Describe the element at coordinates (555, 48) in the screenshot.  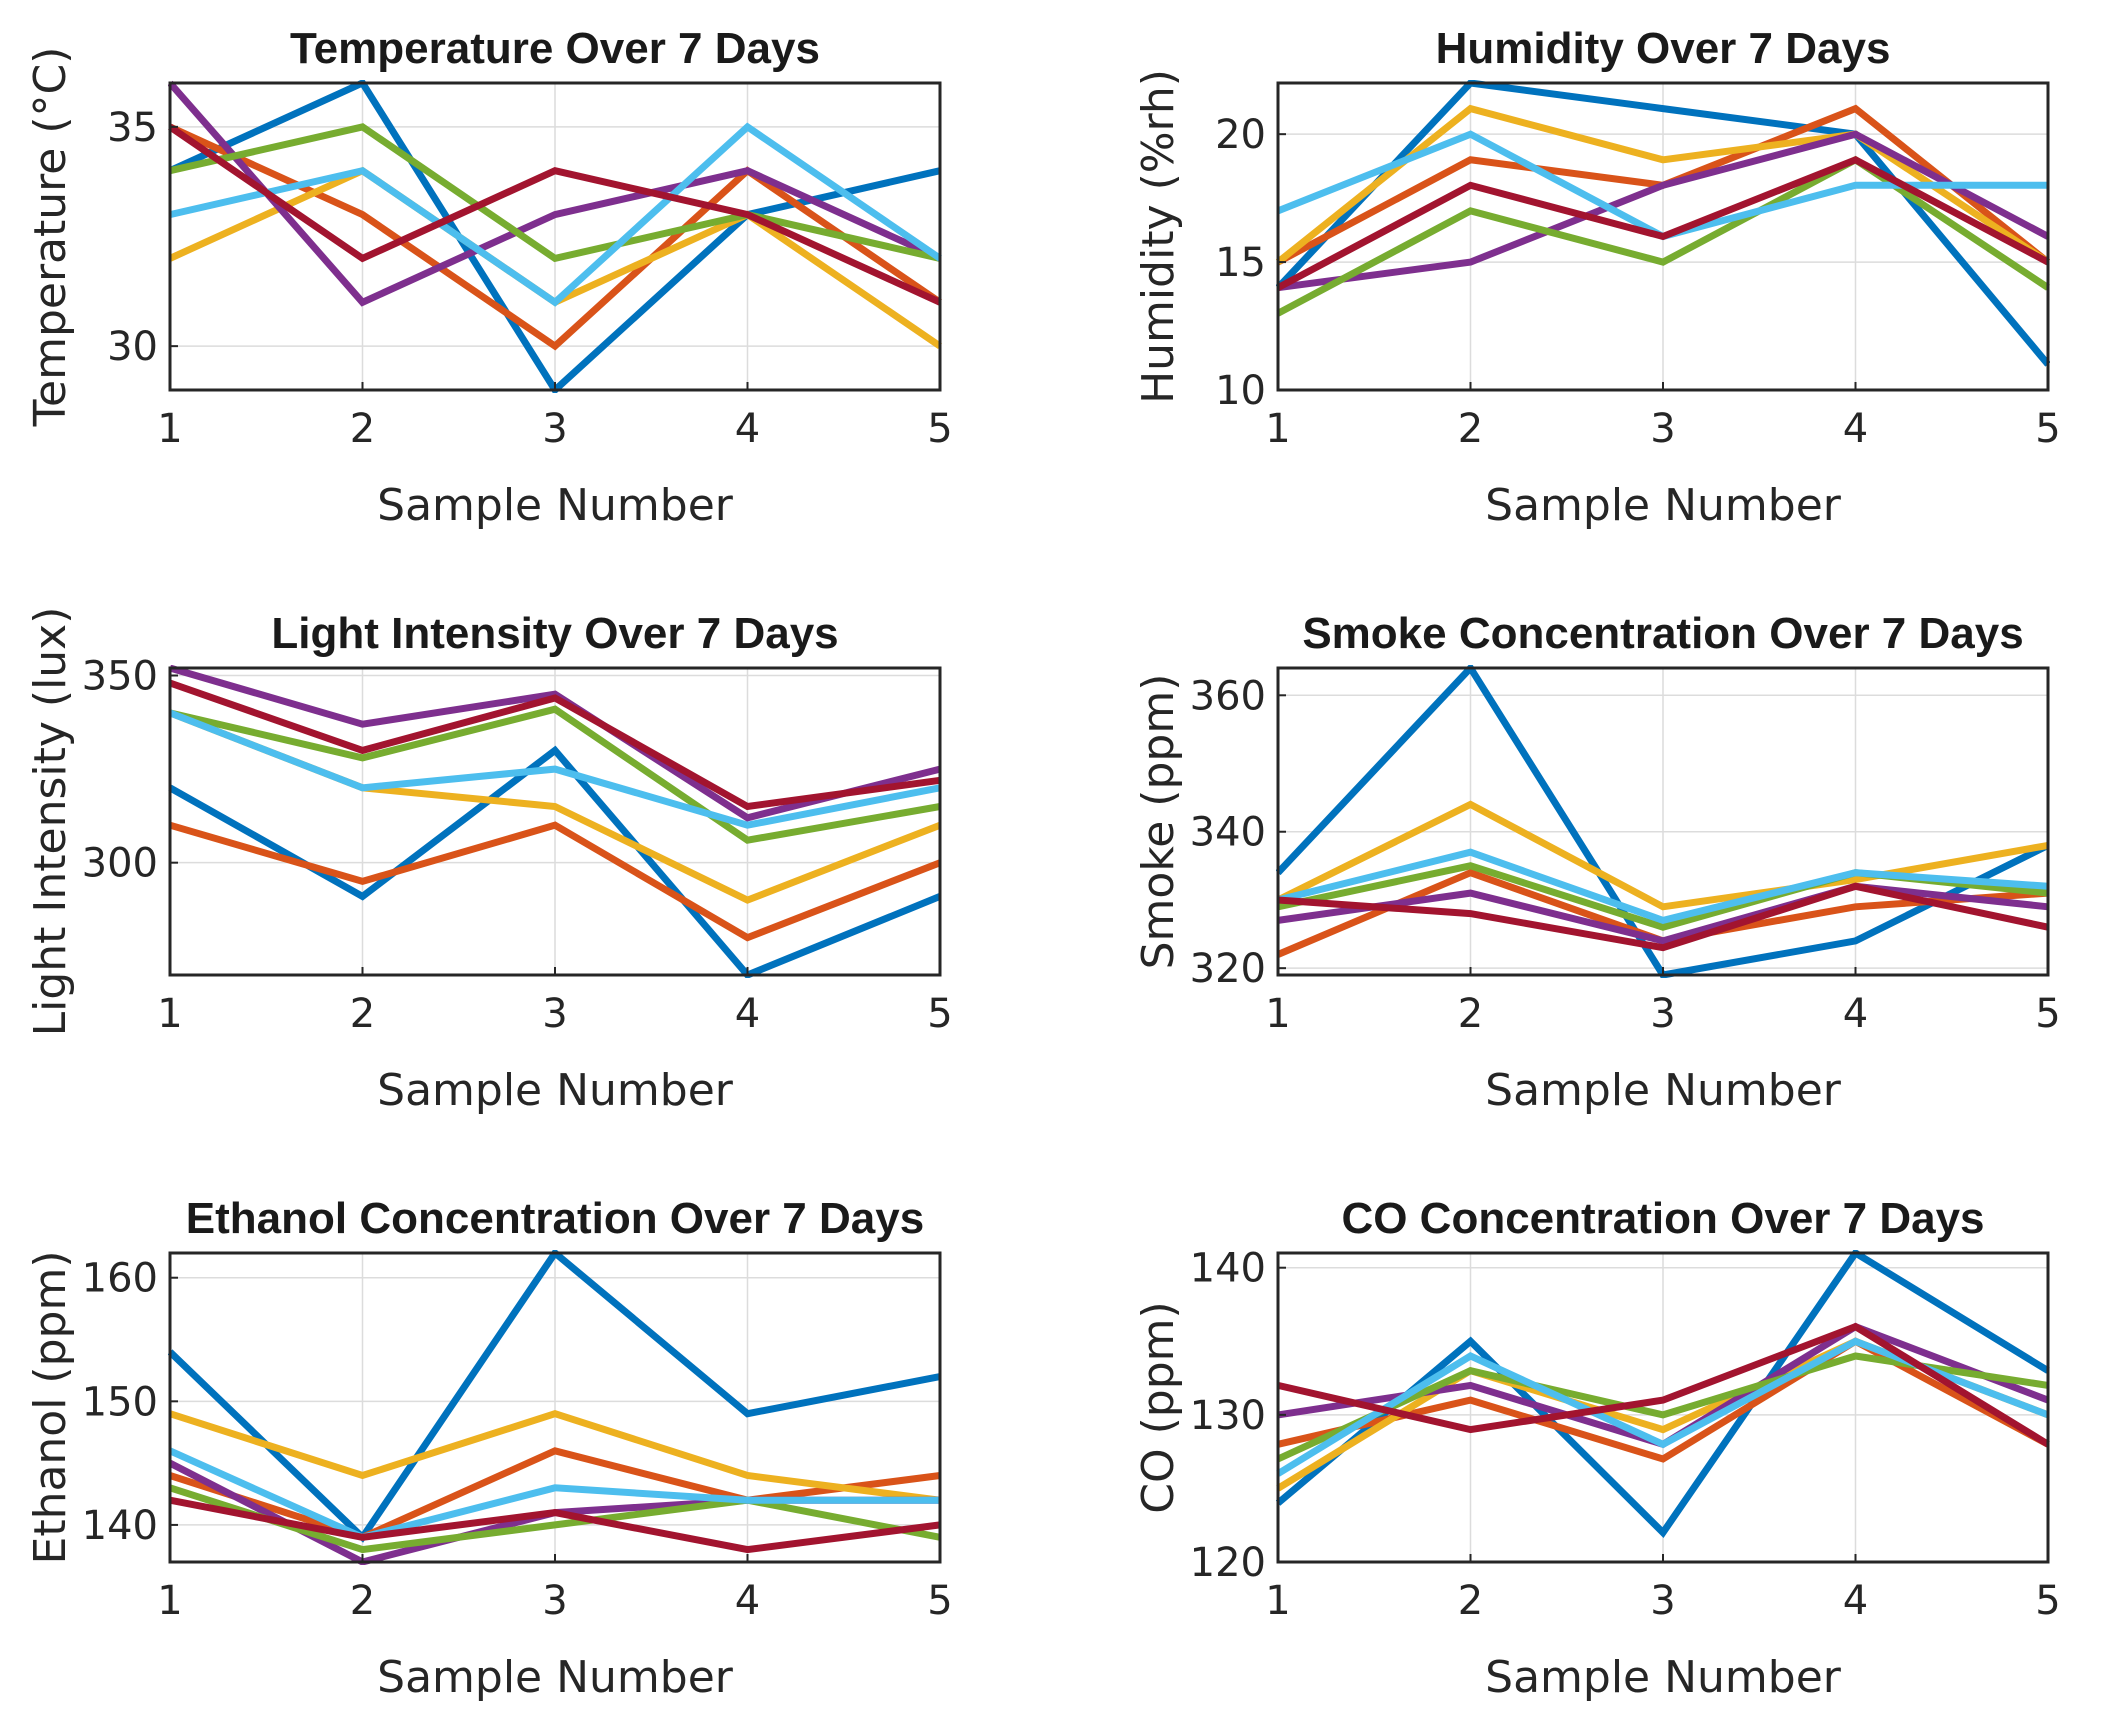
I see `chart-title: Temperature Over 7 Days` at that location.